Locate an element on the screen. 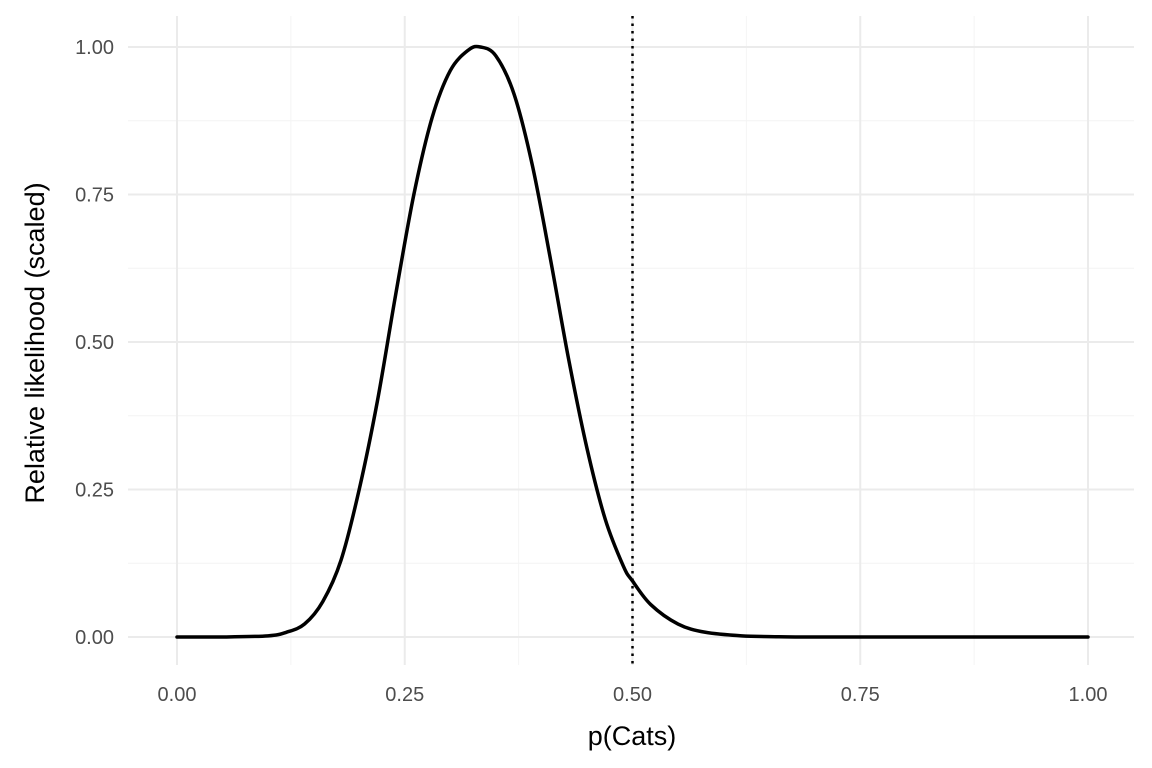 This screenshot has height=768, width=1152. y-tick-label: 0.75 is located at coordinates (94, 196).